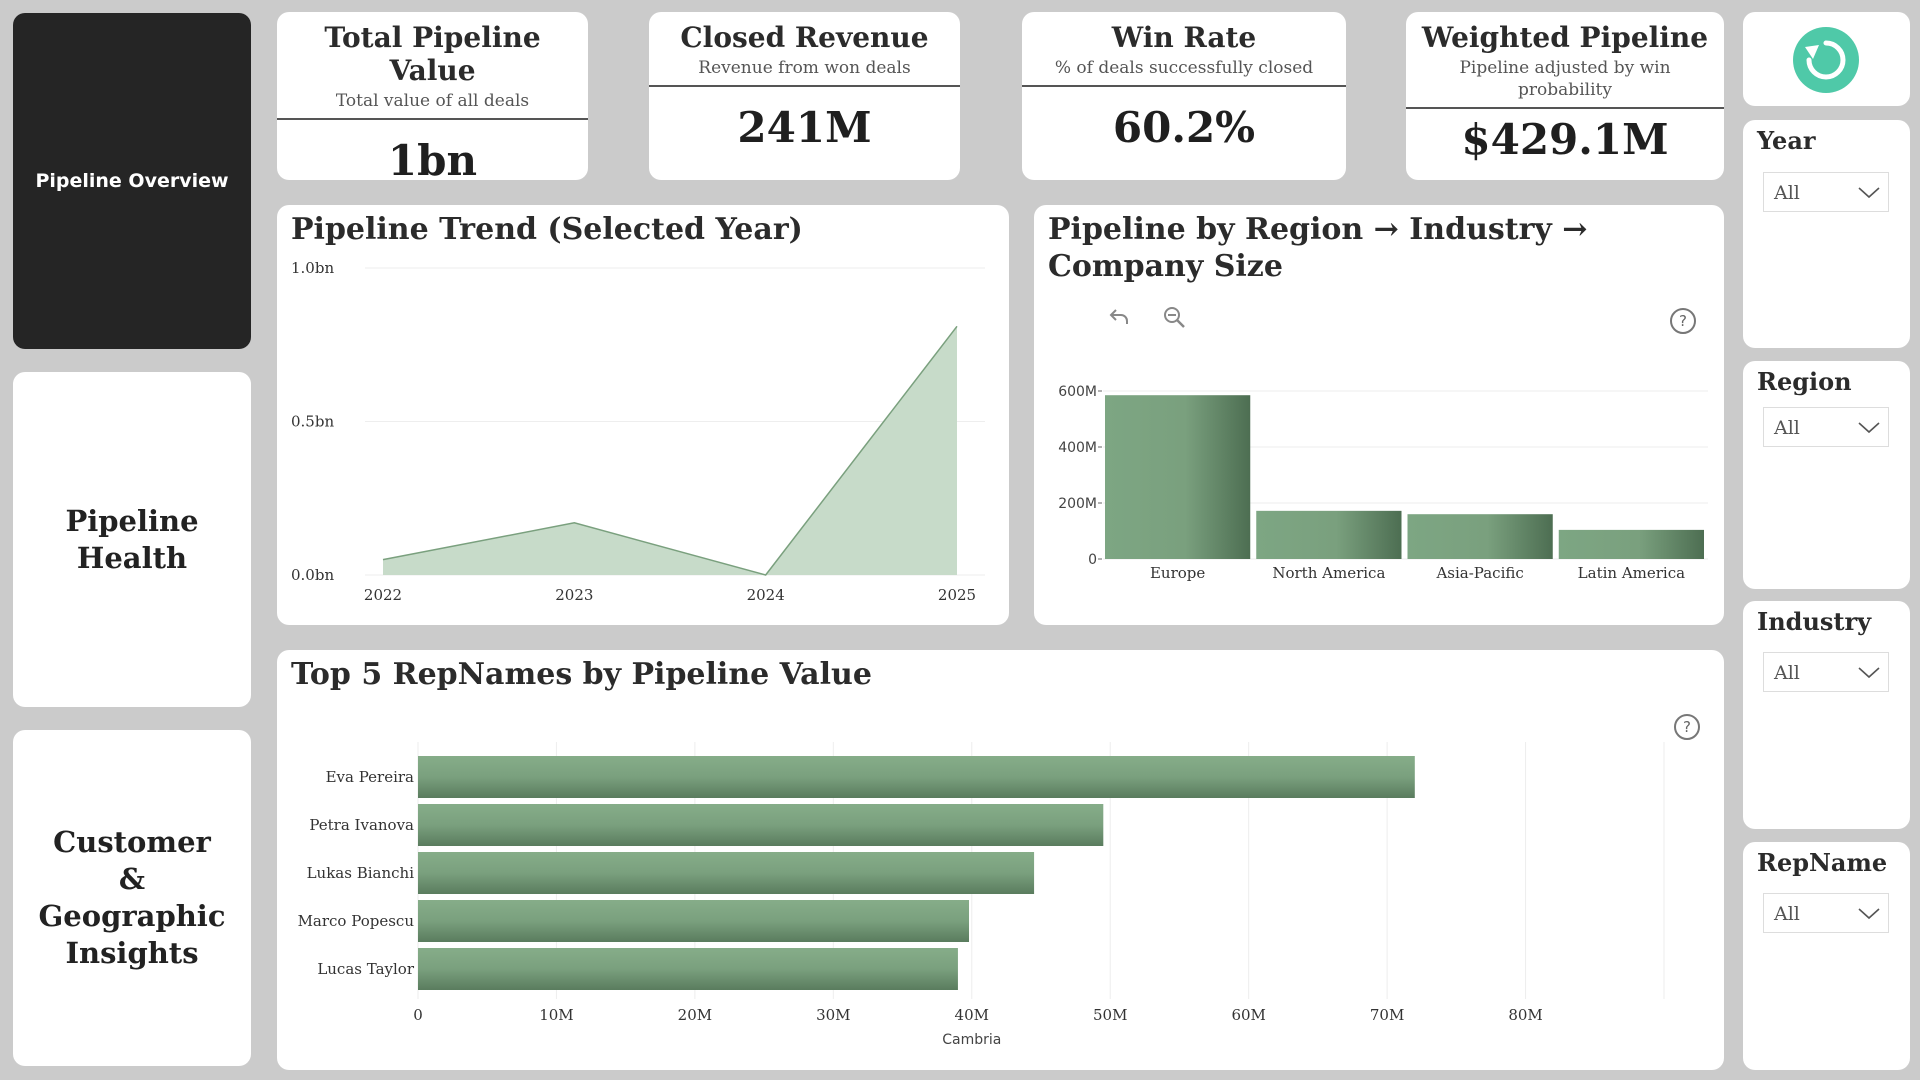 This screenshot has width=1920, height=1080. What do you see at coordinates (1826, 234) in the screenshot?
I see `slicer-year: Year All` at bounding box center [1826, 234].